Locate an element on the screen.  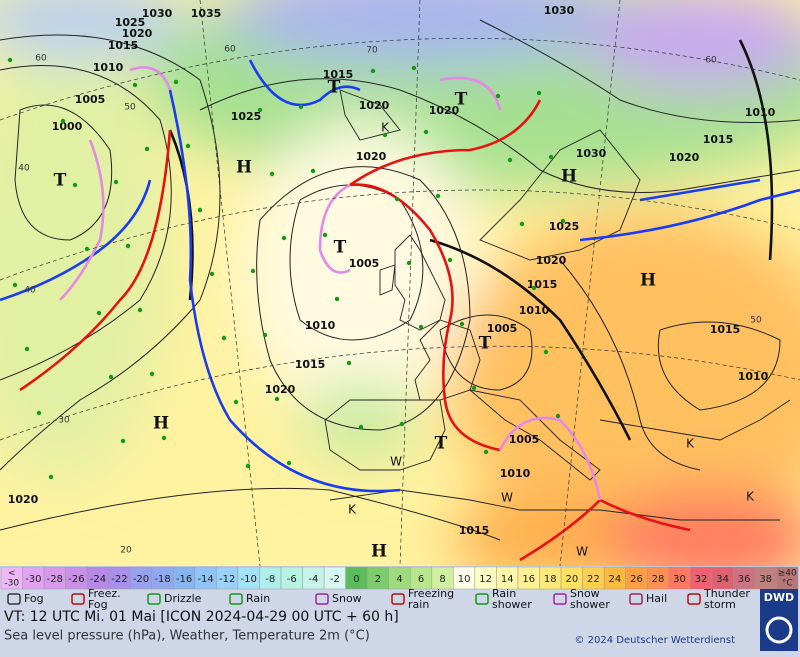
scale-value: 8 is located at coordinates (442, 579).